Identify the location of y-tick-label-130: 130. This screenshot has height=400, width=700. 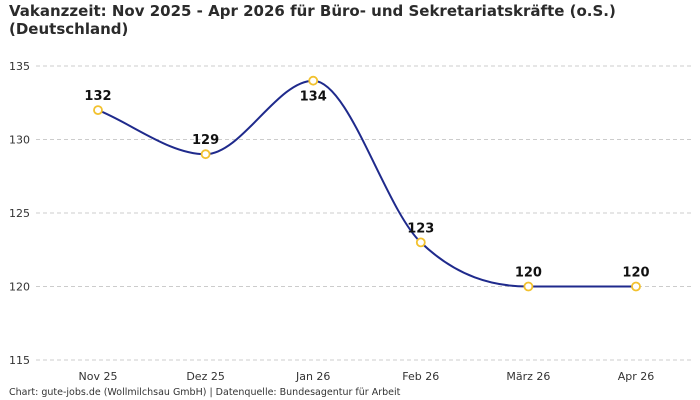
(19, 140).